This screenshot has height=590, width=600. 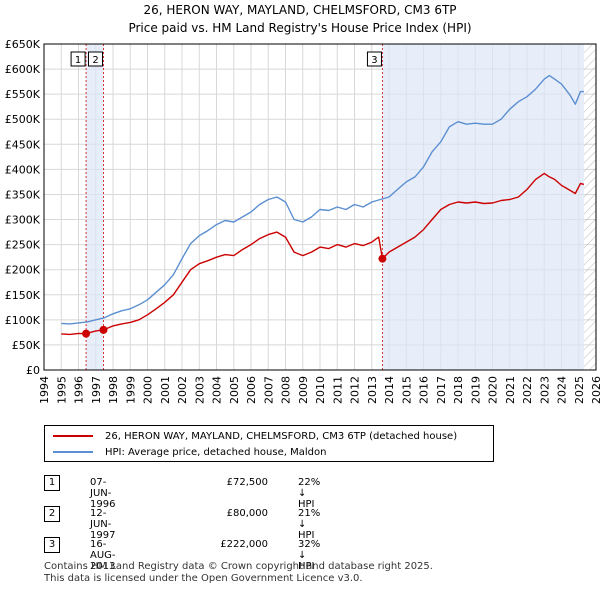 What do you see at coordinates (23, 245) in the screenshot?
I see `y-tick-label: £250K` at bounding box center [23, 245].